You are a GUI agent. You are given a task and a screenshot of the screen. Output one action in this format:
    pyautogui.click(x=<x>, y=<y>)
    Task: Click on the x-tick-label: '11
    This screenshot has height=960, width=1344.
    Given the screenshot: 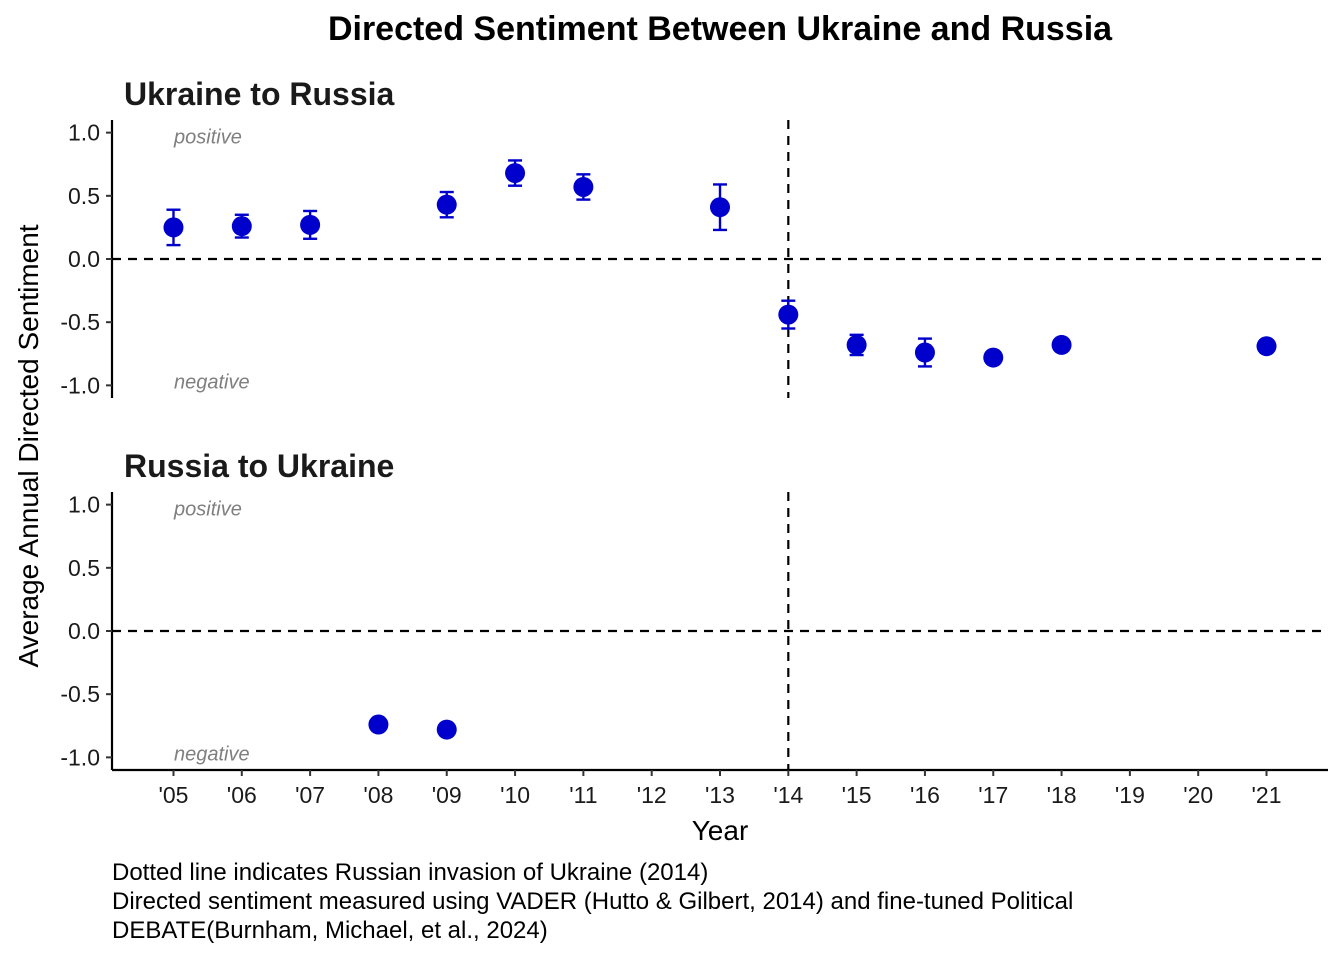 What is the action you would take?
    pyautogui.click(x=583, y=795)
    